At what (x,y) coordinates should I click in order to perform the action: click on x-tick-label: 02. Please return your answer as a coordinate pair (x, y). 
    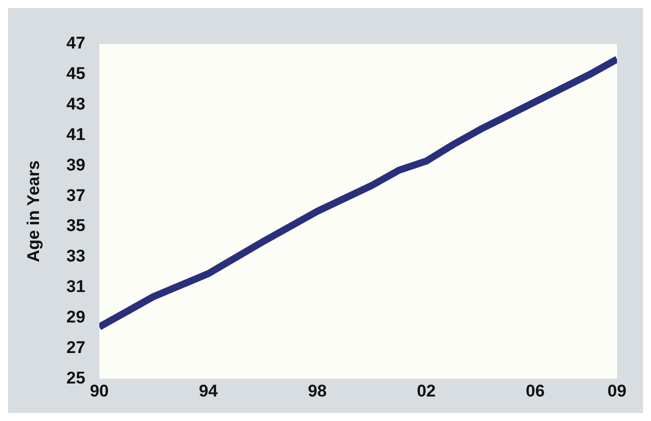
    Looking at the image, I should click on (426, 390).